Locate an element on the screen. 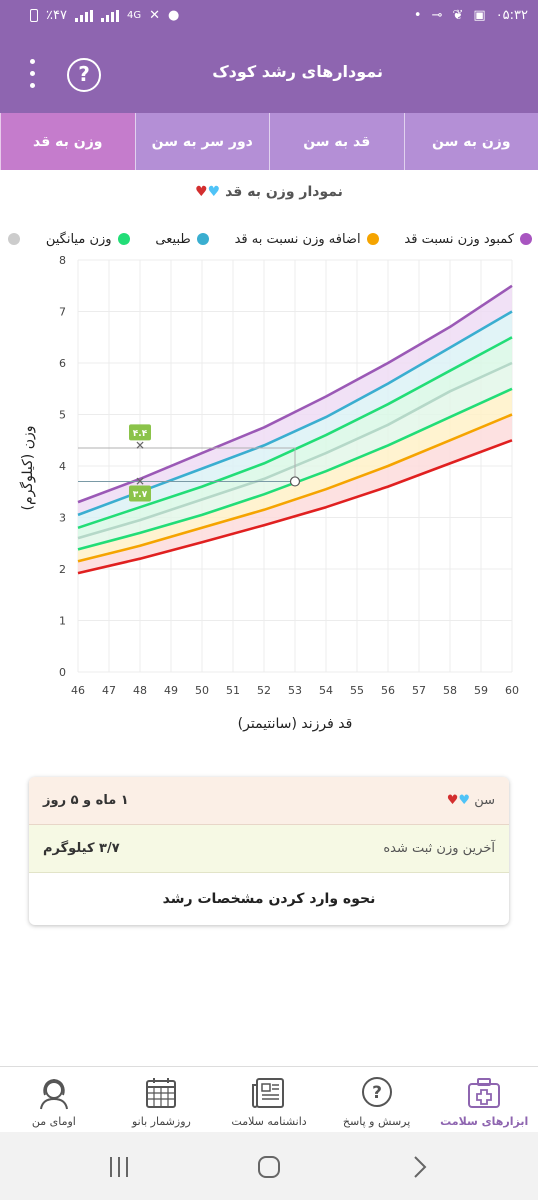 Image resolution: width=538 pixels, height=1200 pixels. question-bubble-icon: ? is located at coordinates (376, 1092).